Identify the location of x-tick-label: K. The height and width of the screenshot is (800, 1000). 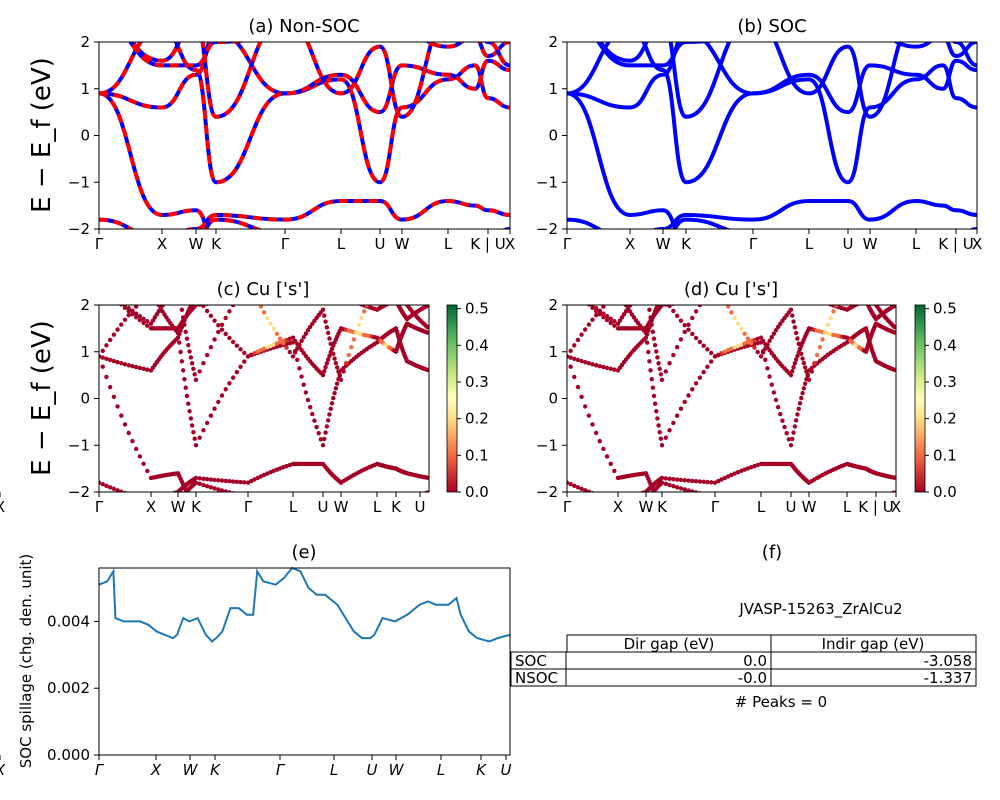
(215, 770).